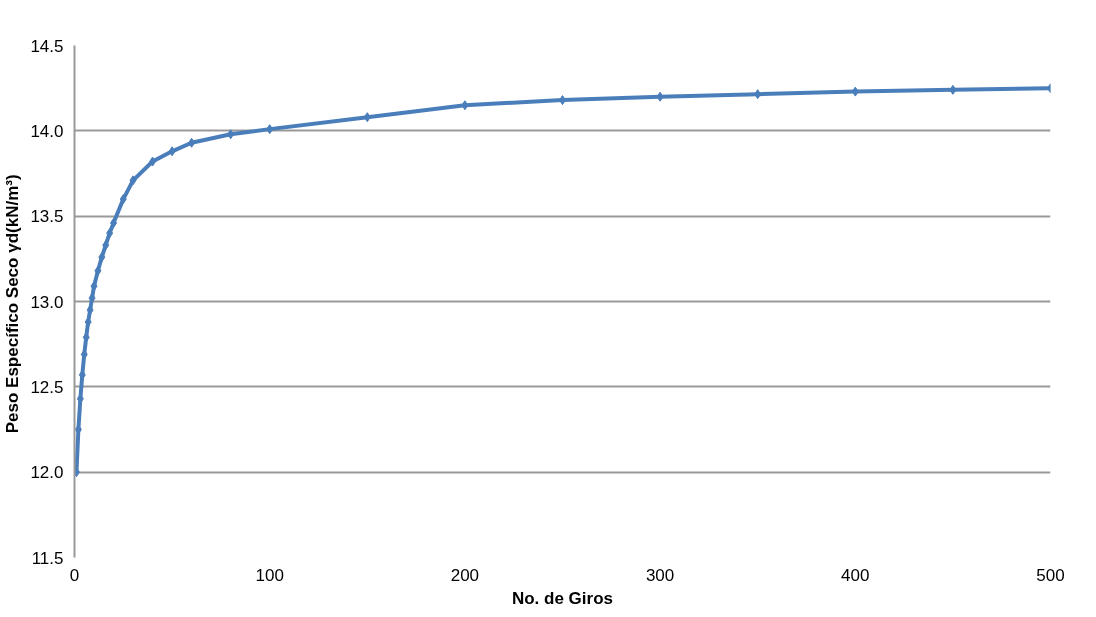  I want to click on y-tick-label: 14.5, so click(47, 46).